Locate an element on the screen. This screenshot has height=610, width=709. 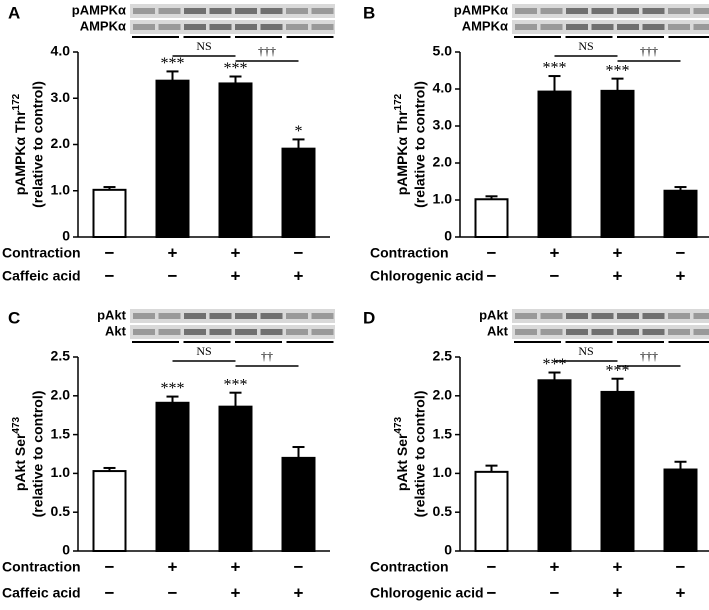
y-axis-label-text: pAMPKα Thr is located at coordinates (20, 152).